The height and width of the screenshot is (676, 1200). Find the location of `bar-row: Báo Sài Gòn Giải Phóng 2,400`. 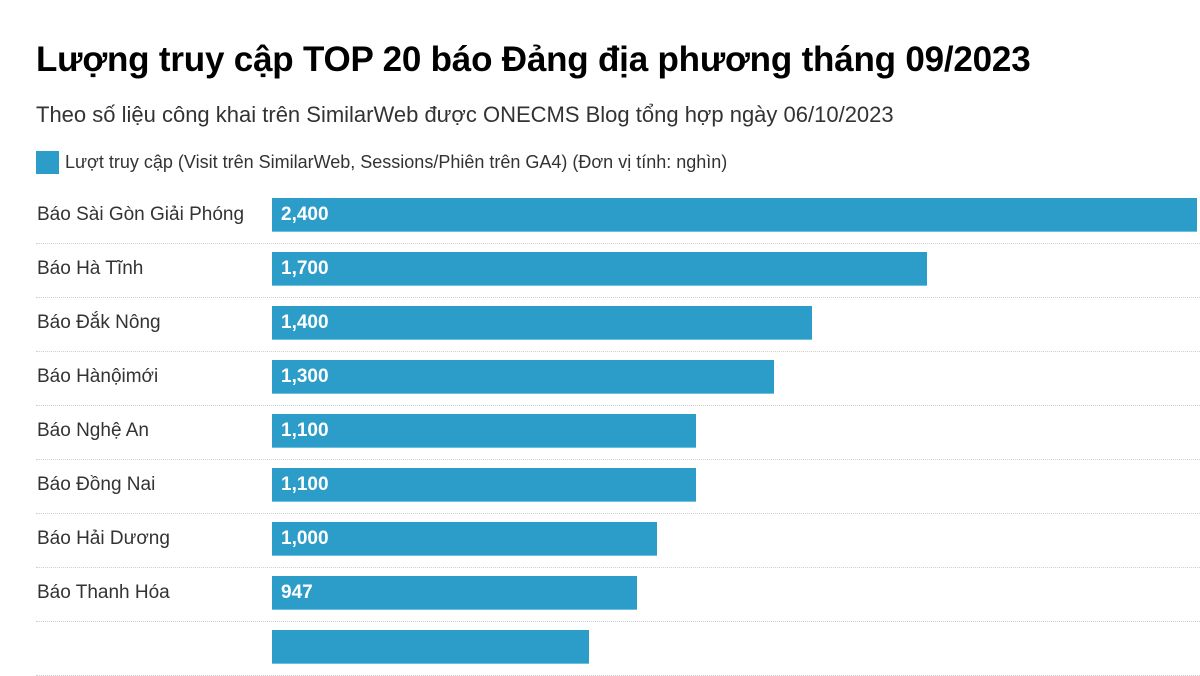

bar-row: Báo Sài Gòn Giải Phóng 2,400 is located at coordinates (618, 217).